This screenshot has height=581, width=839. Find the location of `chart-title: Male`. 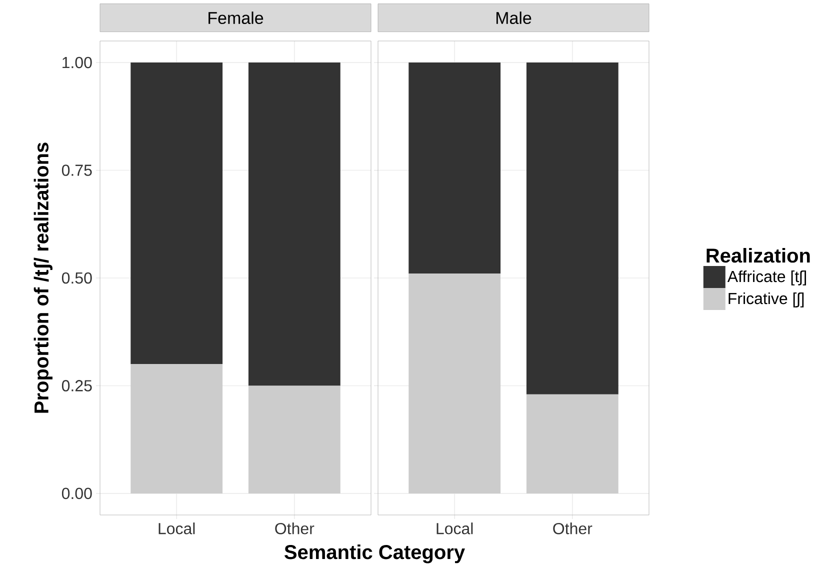

chart-title: Male is located at coordinates (514, 18).